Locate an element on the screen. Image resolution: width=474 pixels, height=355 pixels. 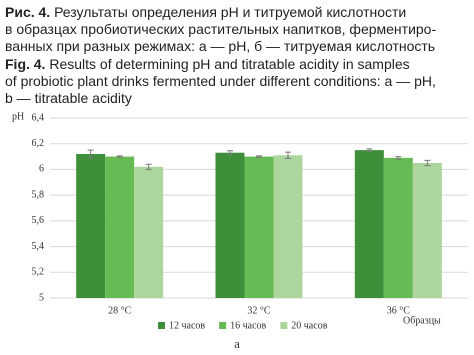
y-tick-label: 5,6 is located at coordinates (38, 220).